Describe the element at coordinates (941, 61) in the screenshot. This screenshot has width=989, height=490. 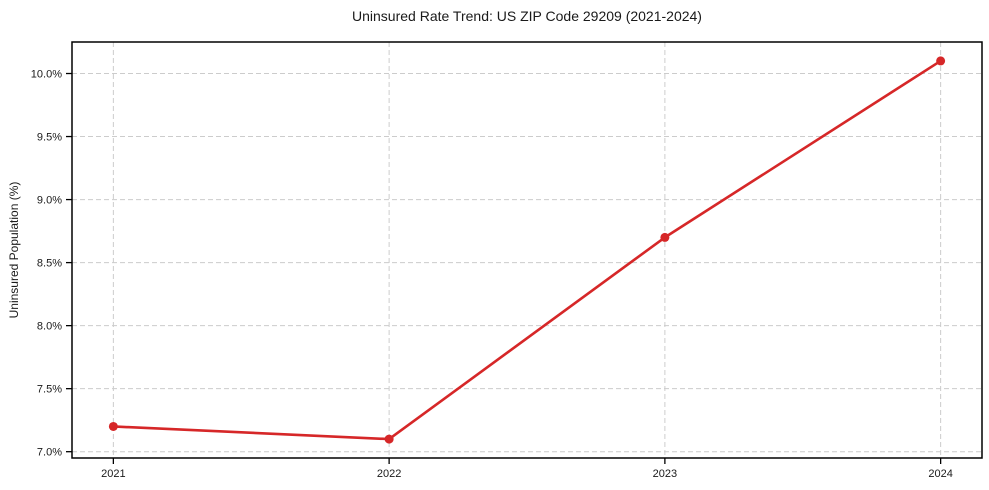
I see `data-point-2024` at that location.